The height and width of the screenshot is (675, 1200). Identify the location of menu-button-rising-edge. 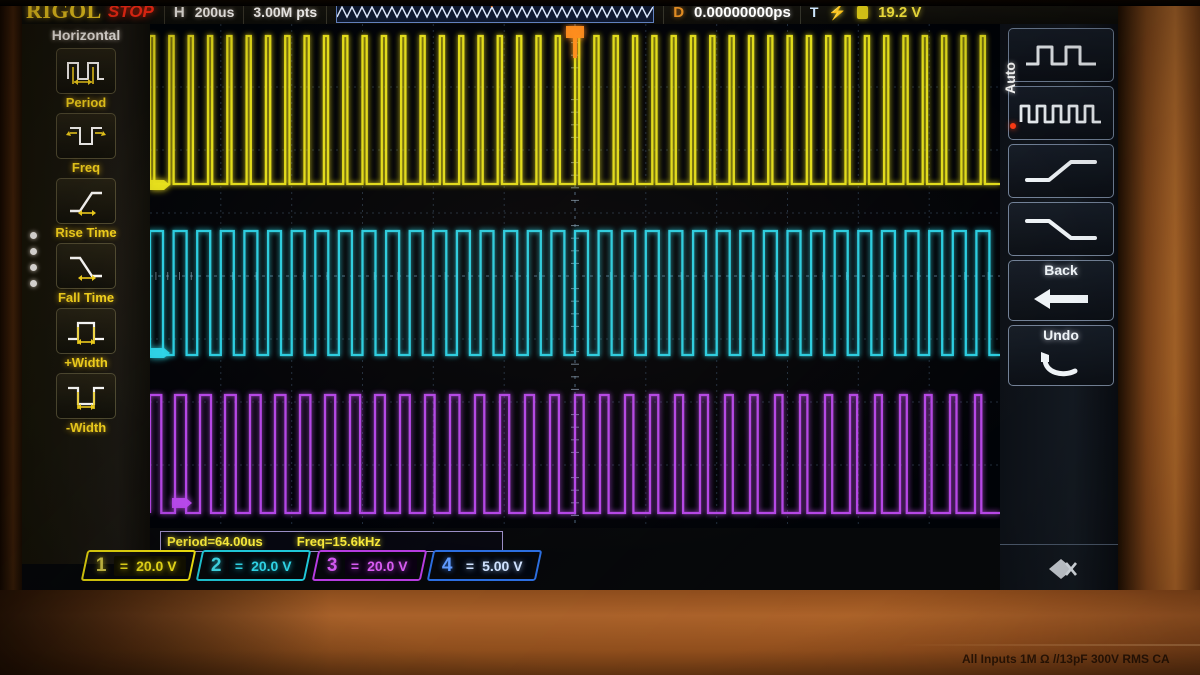
(1061, 171).